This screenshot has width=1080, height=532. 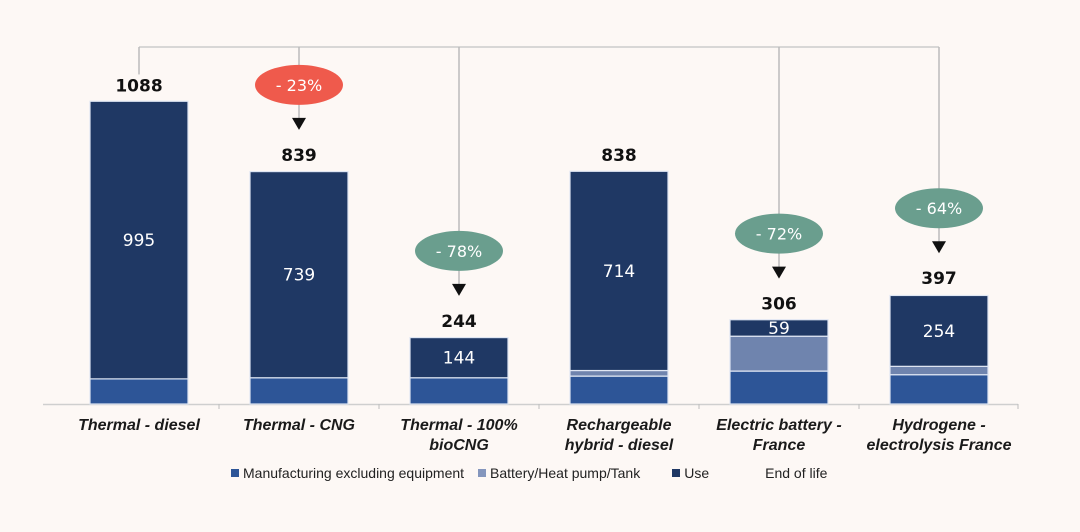 What do you see at coordinates (619, 445) in the screenshot?
I see `category-label: hybrid - diesel` at bounding box center [619, 445].